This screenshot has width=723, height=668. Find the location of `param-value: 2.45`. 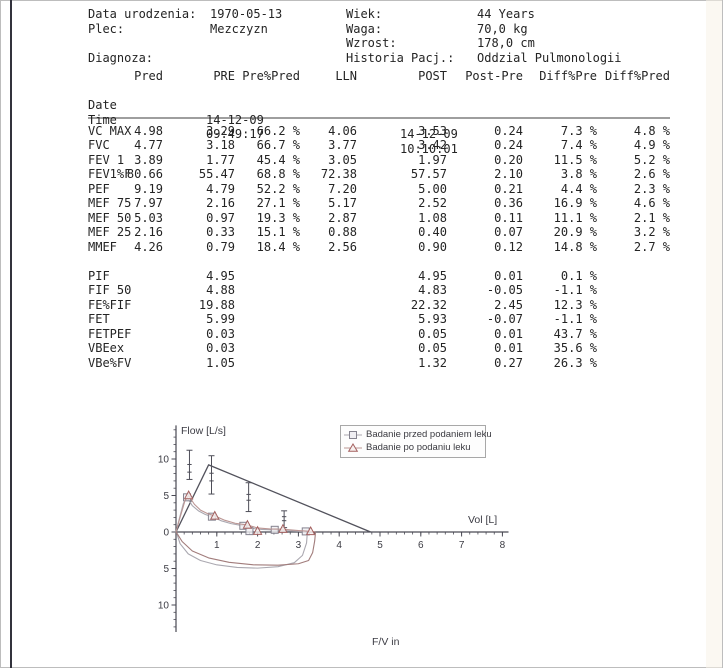

param-value: 2.45 is located at coordinates (508, 304).